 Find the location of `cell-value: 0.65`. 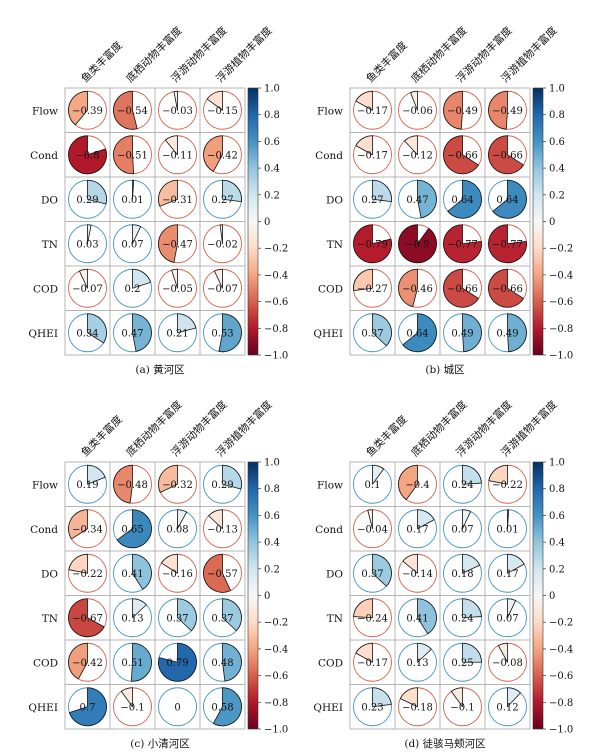

cell-value: 0.65 is located at coordinates (132, 529).